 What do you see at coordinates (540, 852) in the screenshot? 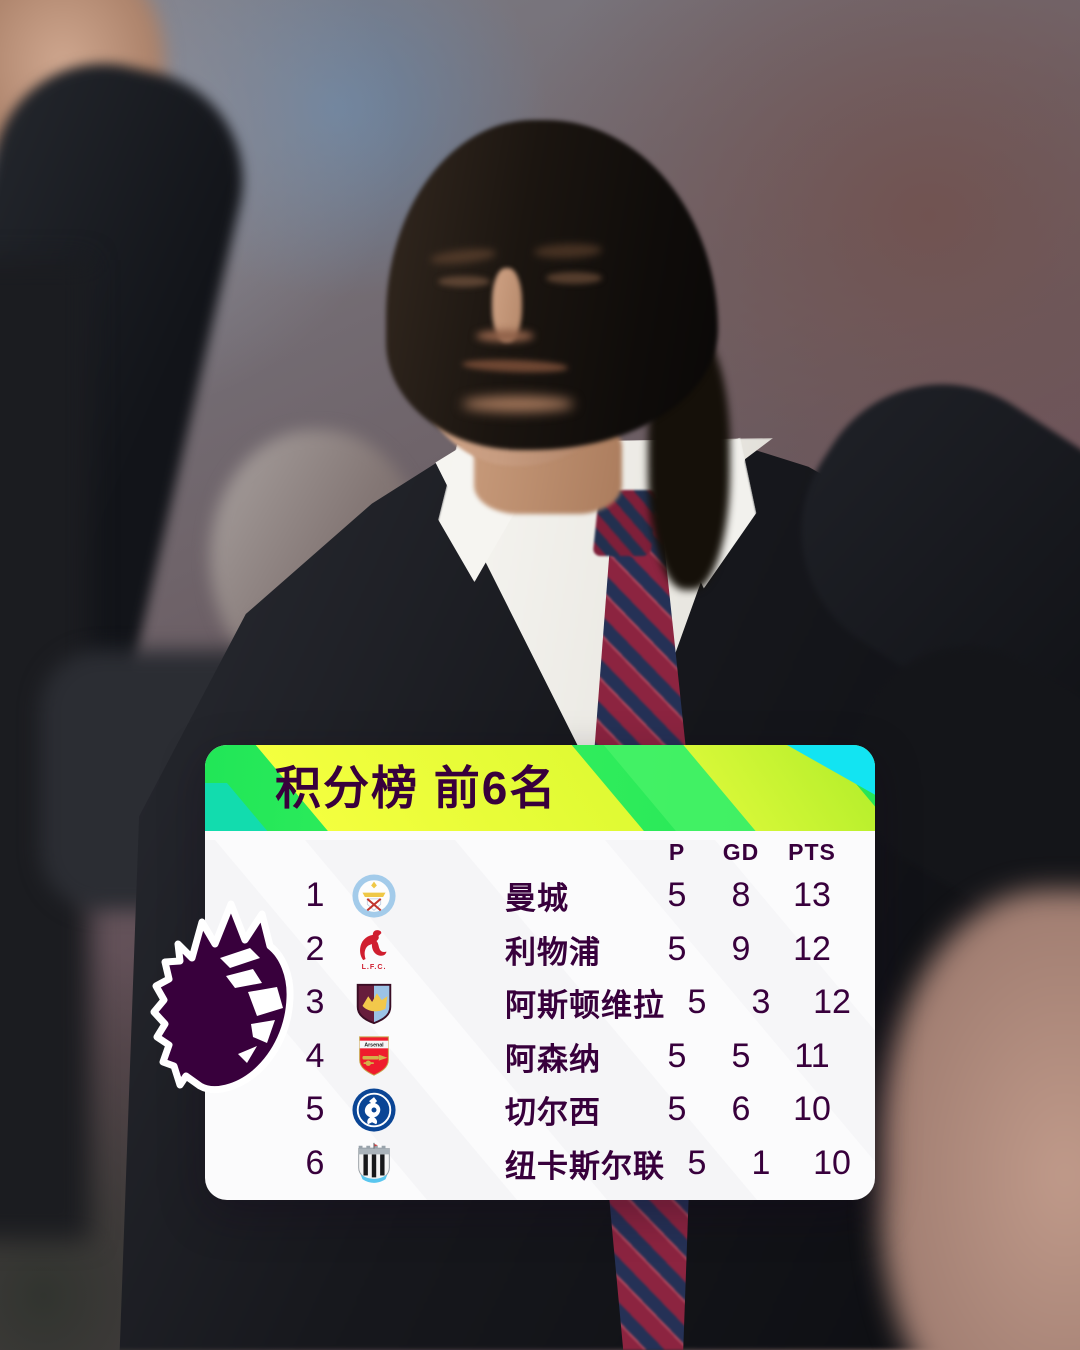
I see `column-headers: P GD PTS` at bounding box center [540, 852].